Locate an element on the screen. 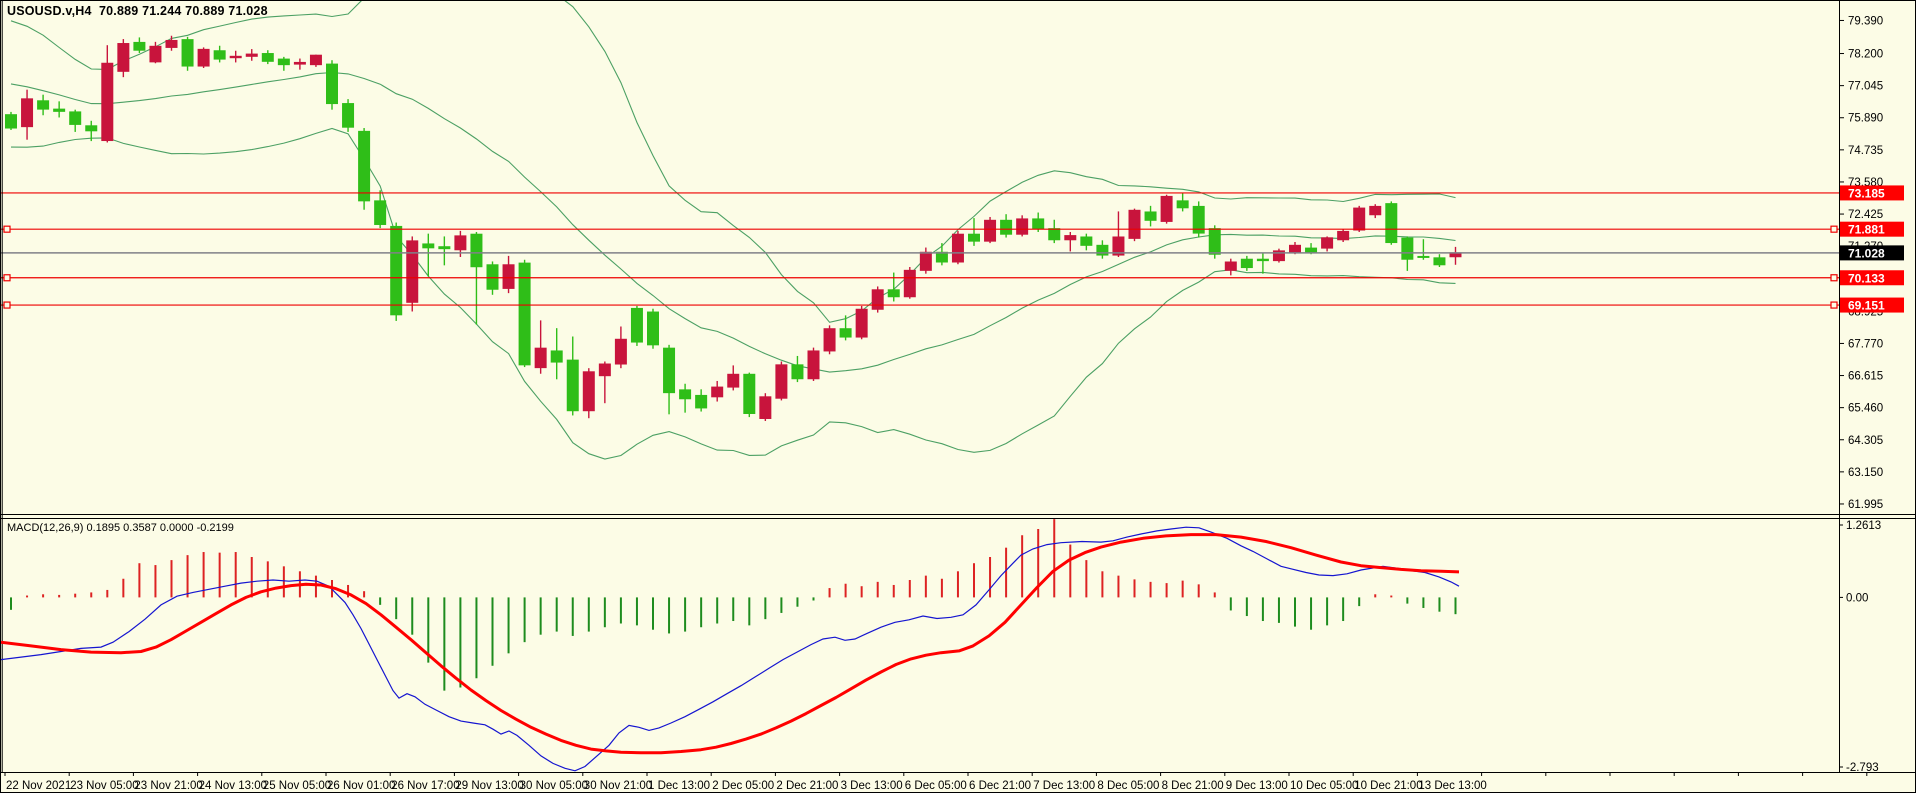 The image size is (1916, 793). time-tick-label: 23 Nov 21:00 is located at coordinates (168, 786).